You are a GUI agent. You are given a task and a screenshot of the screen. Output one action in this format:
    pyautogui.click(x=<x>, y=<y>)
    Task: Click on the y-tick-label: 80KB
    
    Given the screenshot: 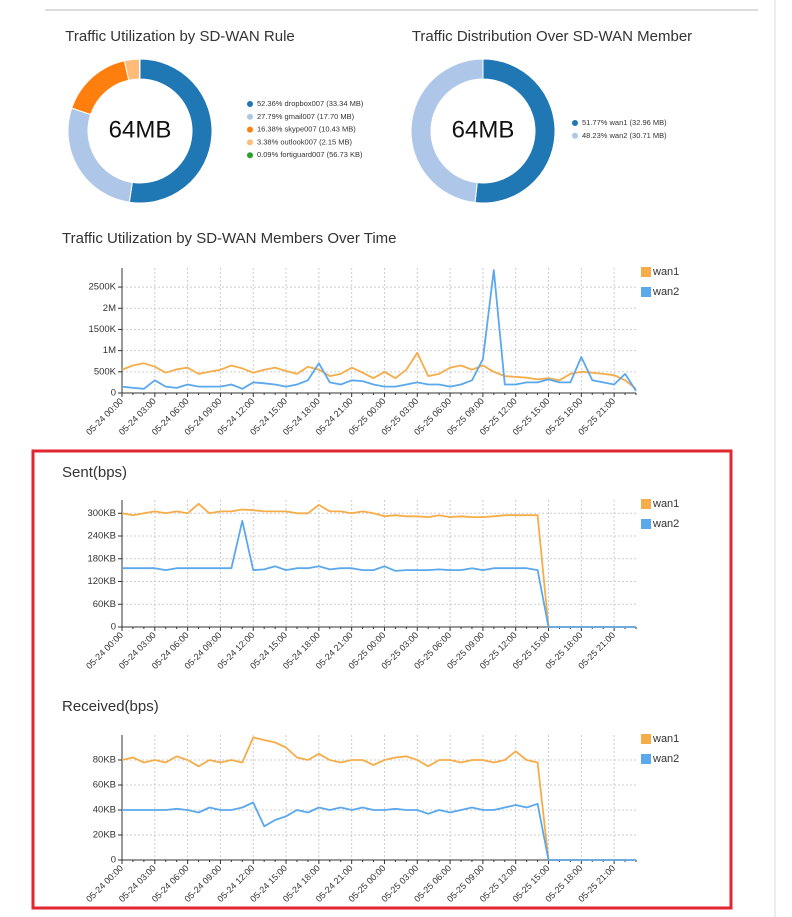 What is the action you would take?
    pyautogui.click(x=104, y=760)
    